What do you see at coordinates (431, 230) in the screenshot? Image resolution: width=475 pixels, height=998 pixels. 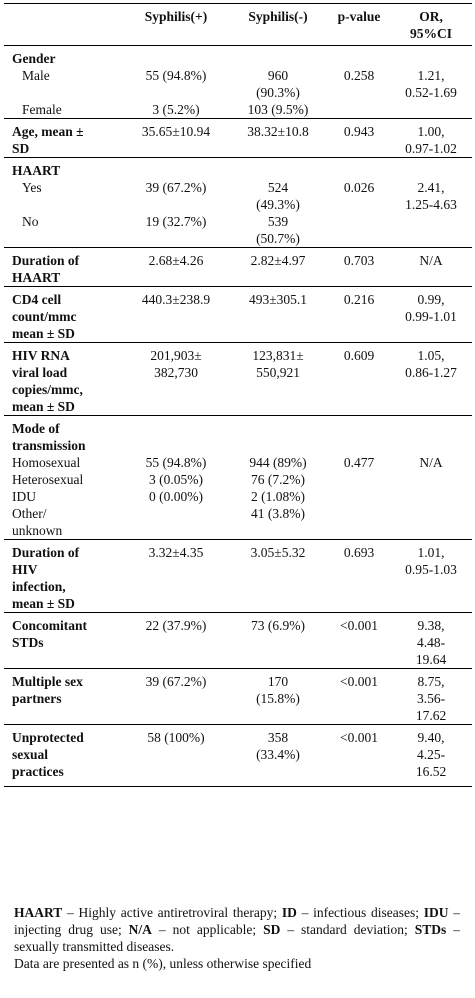 I see `cell-odds-ratio` at bounding box center [431, 230].